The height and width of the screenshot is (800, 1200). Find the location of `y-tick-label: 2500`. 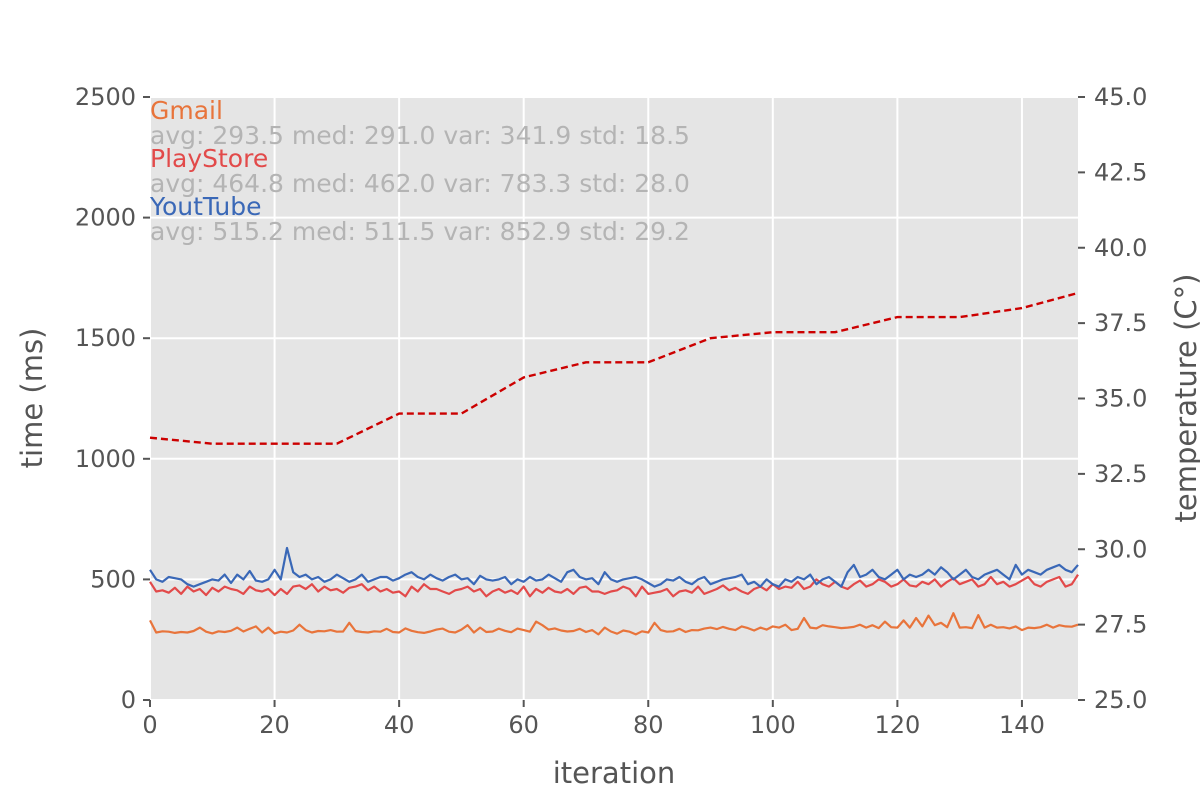

y-tick-label: 2500 is located at coordinates (105, 97).